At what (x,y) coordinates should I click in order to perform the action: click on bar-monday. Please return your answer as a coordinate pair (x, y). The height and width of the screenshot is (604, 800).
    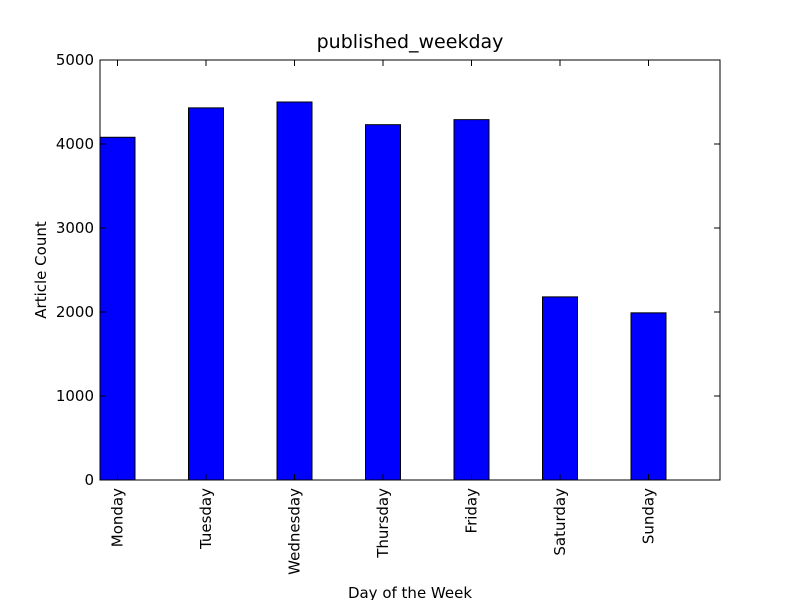
    Looking at the image, I should click on (117, 308).